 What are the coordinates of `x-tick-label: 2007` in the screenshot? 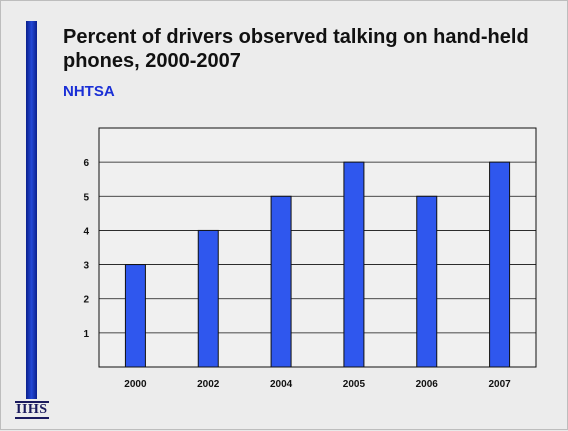 It's located at (499, 384).